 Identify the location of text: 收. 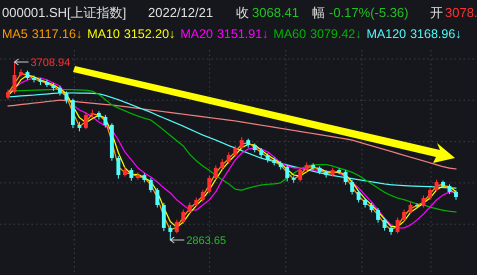
(242, 12).